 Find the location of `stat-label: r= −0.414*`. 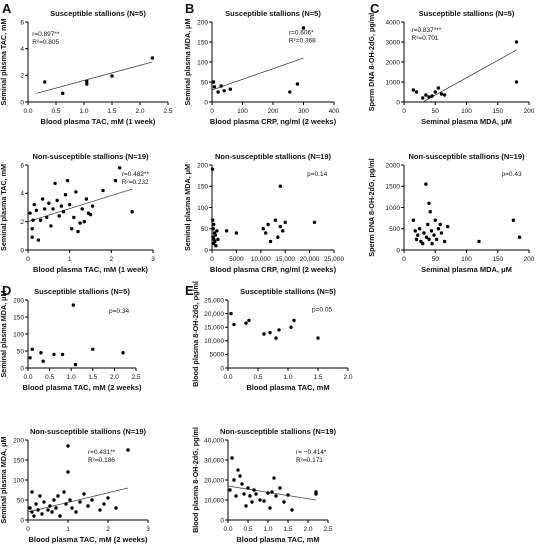

stat-label: r= −0.414* is located at coordinates (311, 452).